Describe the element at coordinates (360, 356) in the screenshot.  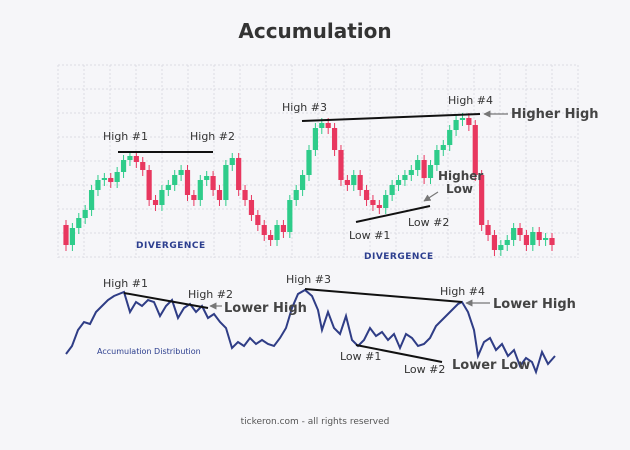
I see `label: Low #1` at that location.